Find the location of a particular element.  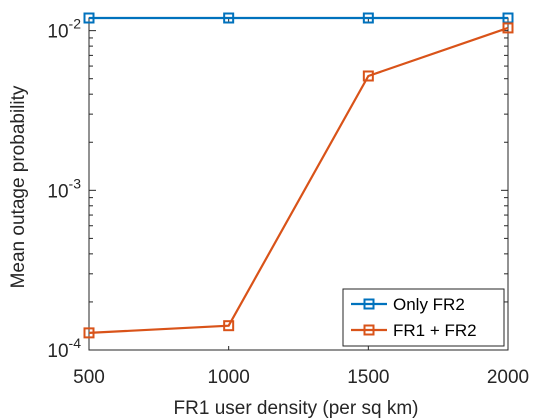

legend-label-1: FR1 + FR2 is located at coordinates (435, 330).